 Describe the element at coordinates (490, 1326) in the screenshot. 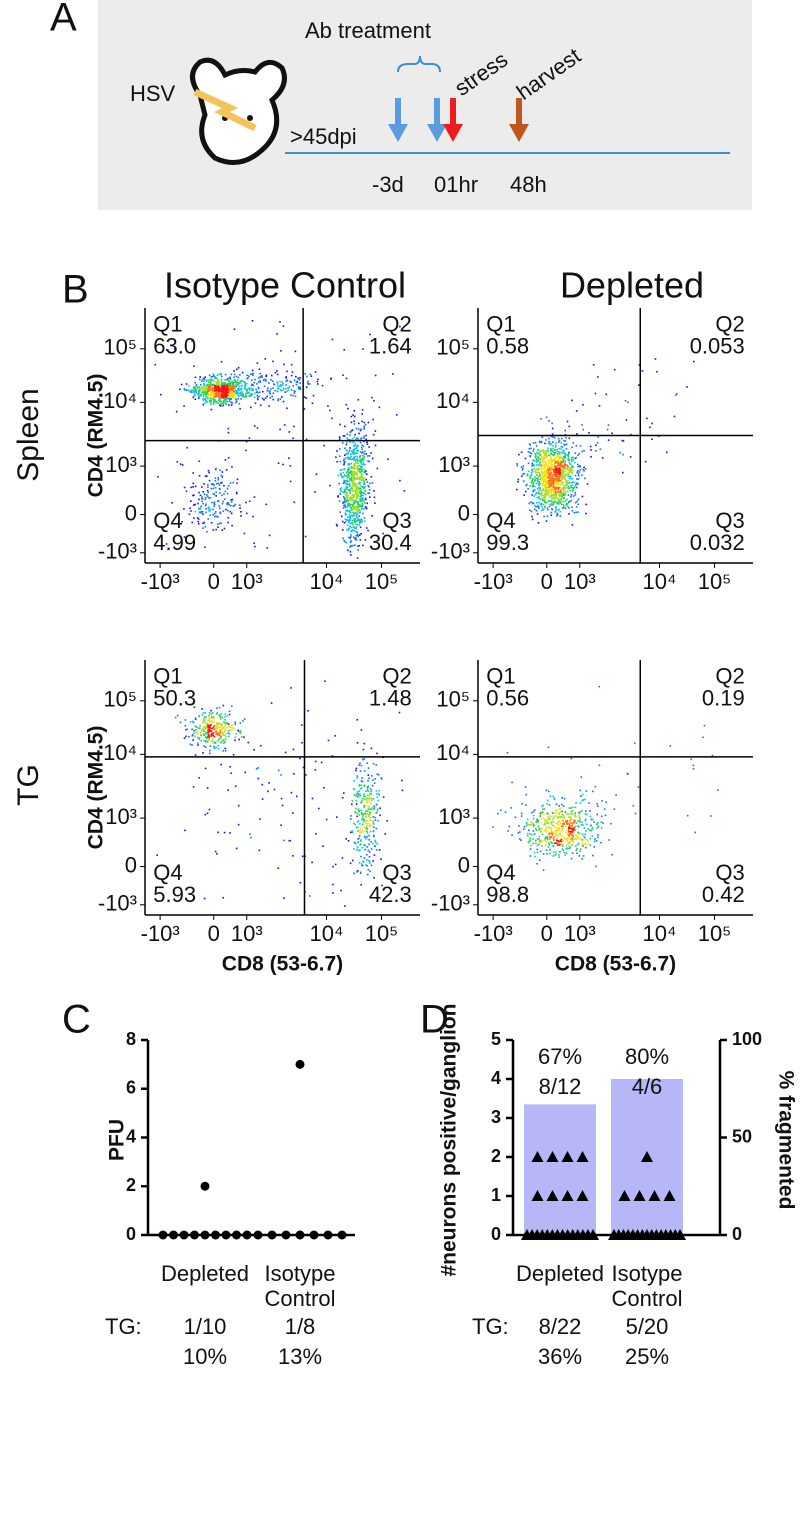

I see `footer-label: TG:` at that location.